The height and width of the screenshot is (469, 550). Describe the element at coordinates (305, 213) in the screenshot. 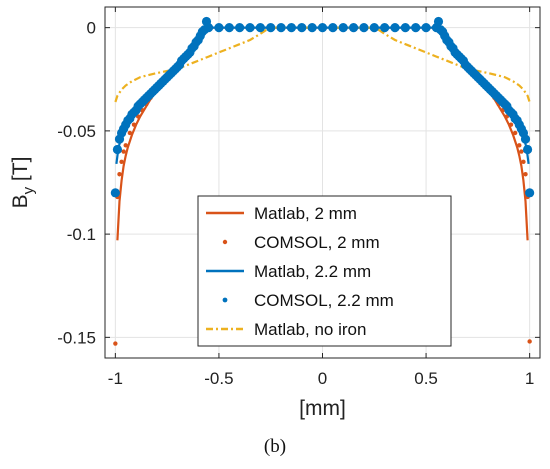

I see `legend-label-0: Matlab, 2 mm` at that location.